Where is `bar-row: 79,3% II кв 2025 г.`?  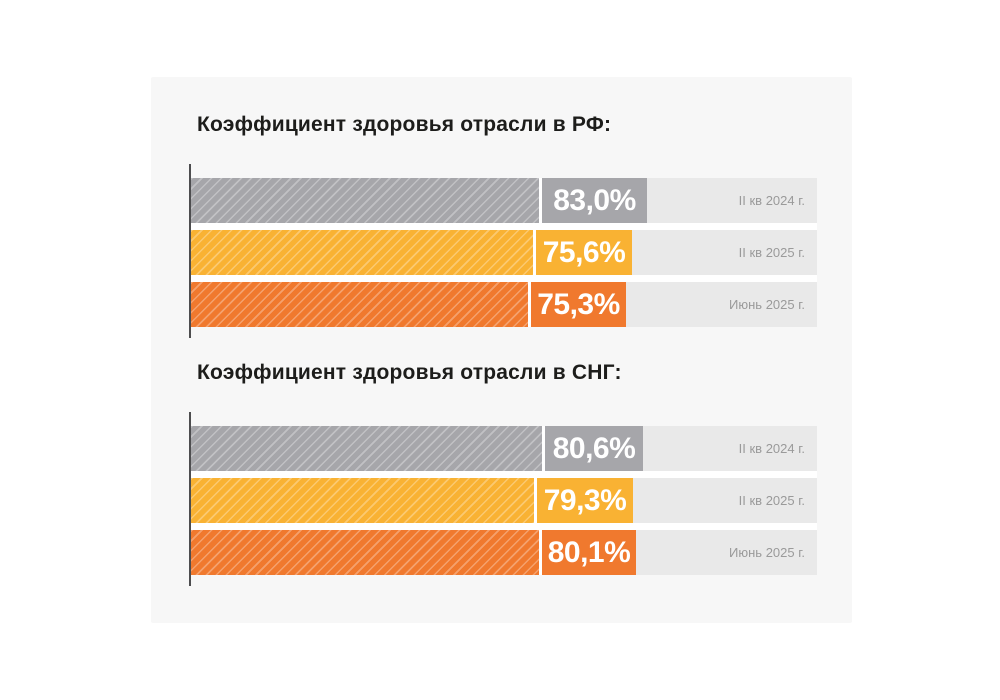
bar-row: 79,3% II кв 2025 г. is located at coordinates (504, 500).